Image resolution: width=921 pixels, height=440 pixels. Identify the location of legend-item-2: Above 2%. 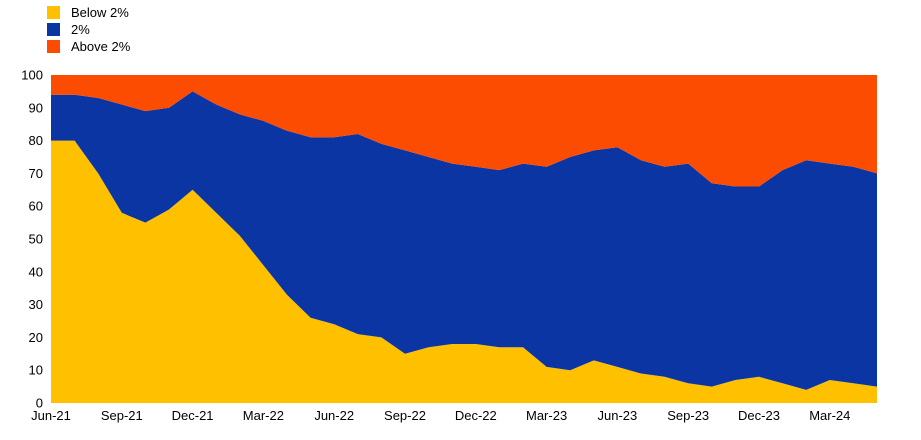
(88, 46).